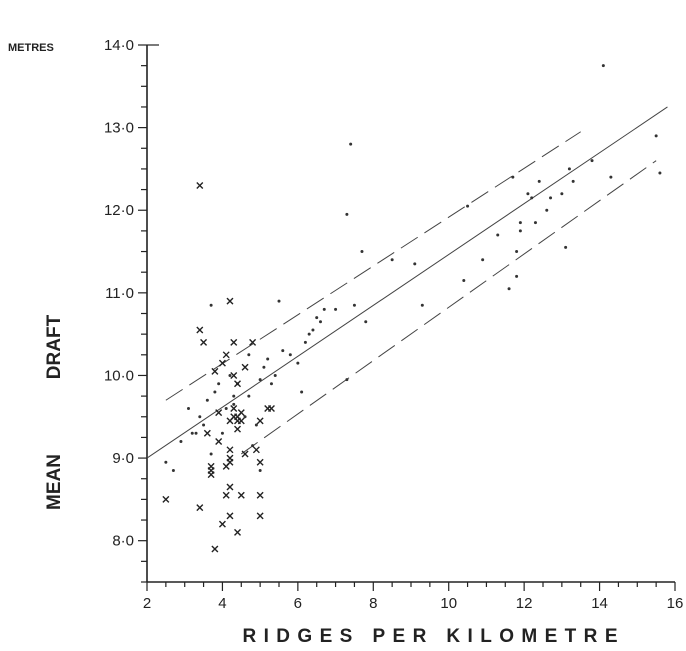 Image resolution: width=686 pixels, height=651 pixels. I want to click on y-tick-label: 12·0, so click(119, 210).